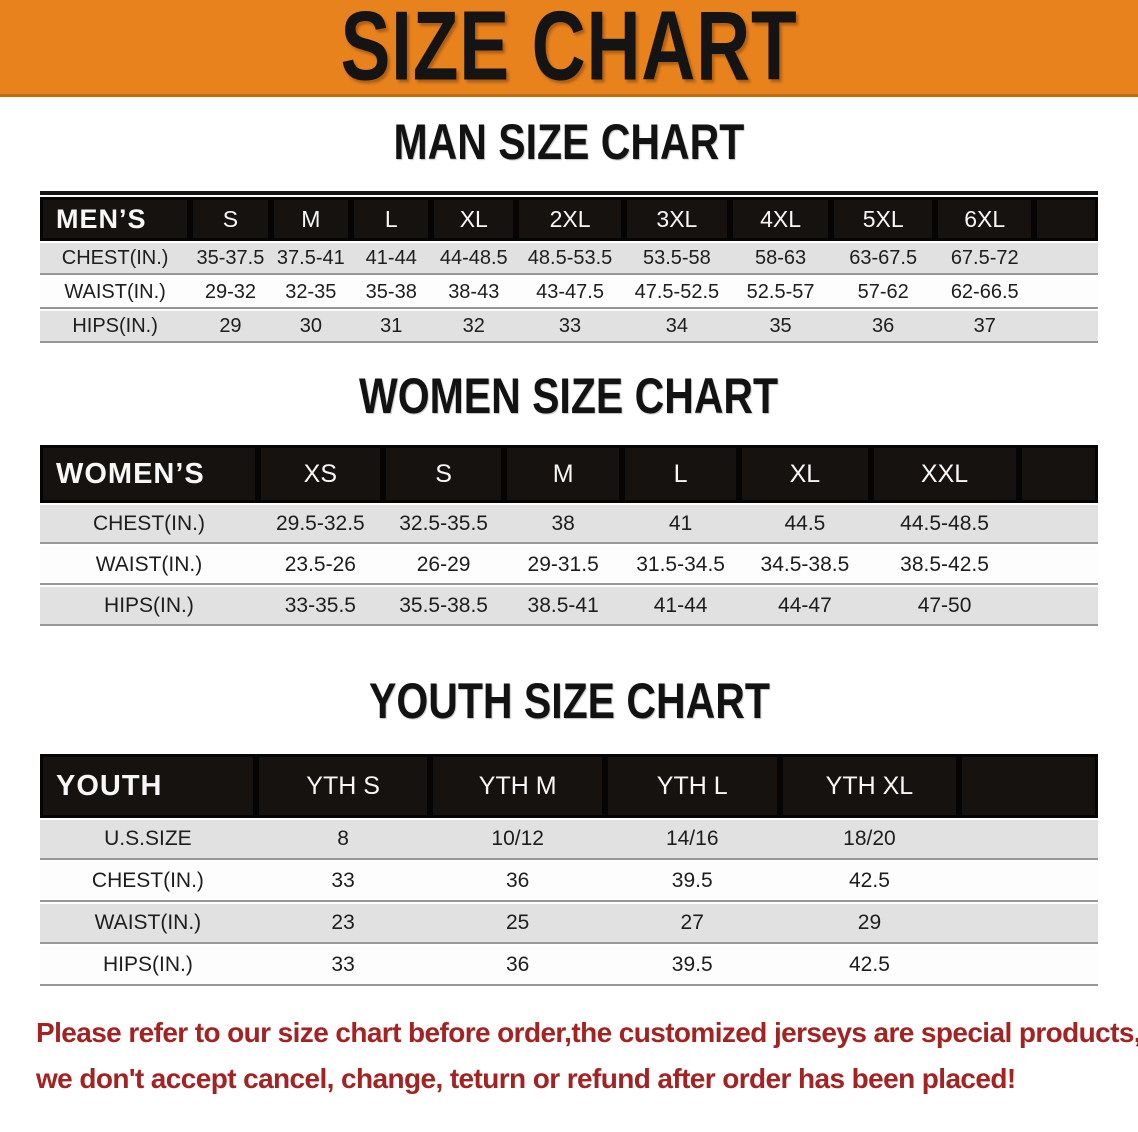 The image size is (1138, 1132). Describe the element at coordinates (985, 293) in the screenshot. I see `men-cell: 62-66.5` at that location.